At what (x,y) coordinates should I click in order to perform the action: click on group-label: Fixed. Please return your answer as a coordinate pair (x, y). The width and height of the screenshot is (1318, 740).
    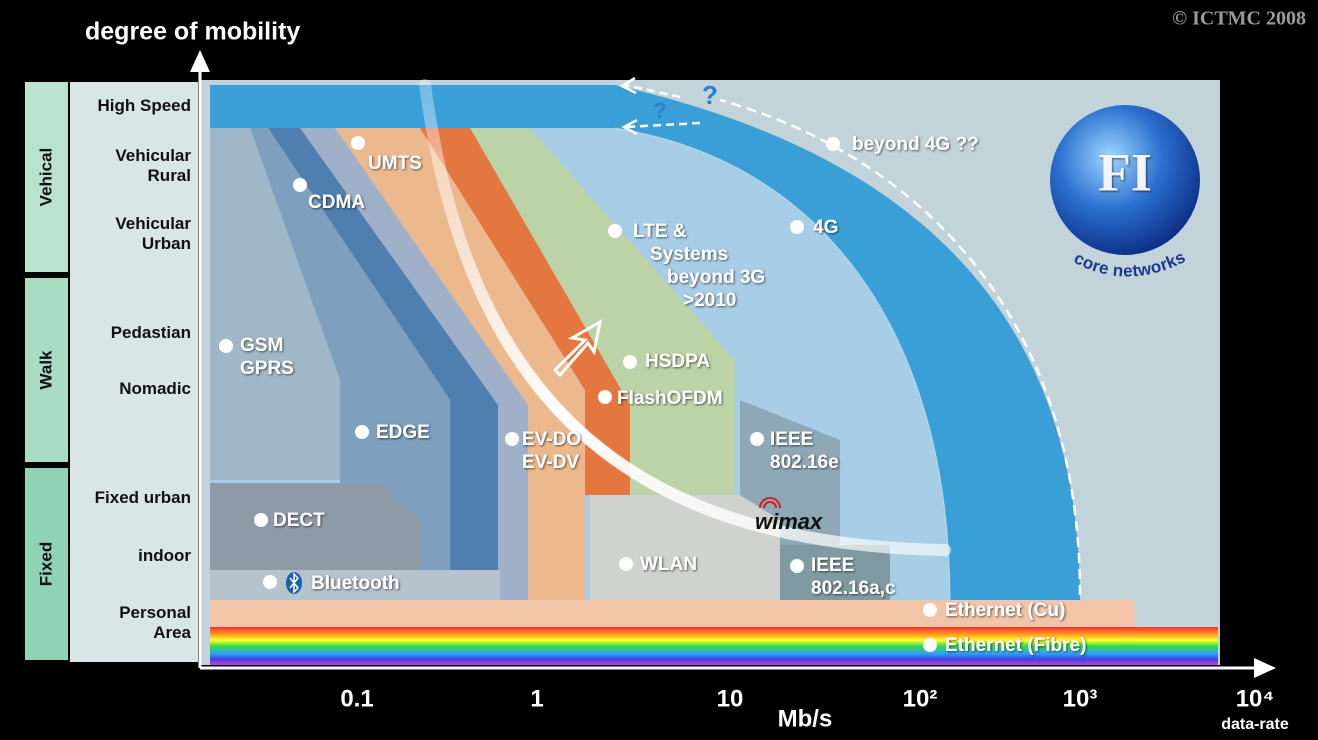
    Looking at the image, I should click on (45, 564).